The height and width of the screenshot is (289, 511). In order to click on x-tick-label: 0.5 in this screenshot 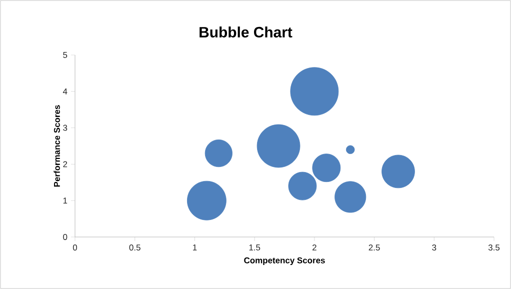, I will do `click(134, 247)`.